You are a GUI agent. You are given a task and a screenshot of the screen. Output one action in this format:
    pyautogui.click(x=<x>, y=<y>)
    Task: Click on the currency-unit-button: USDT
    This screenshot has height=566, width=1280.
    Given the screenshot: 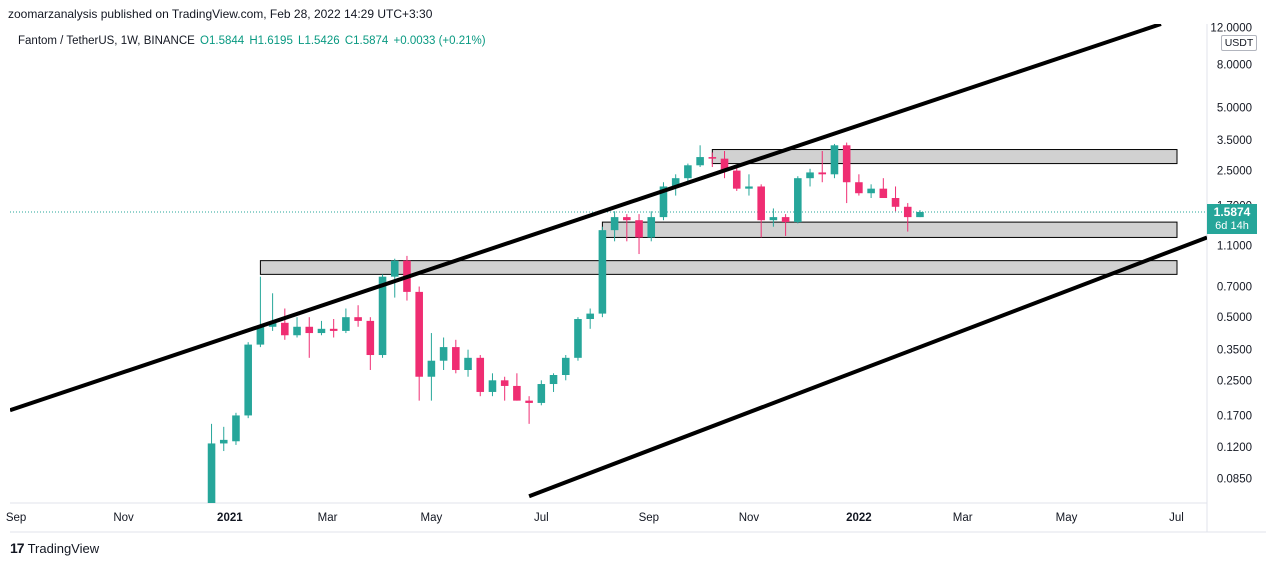 What is the action you would take?
    pyautogui.click(x=1239, y=43)
    